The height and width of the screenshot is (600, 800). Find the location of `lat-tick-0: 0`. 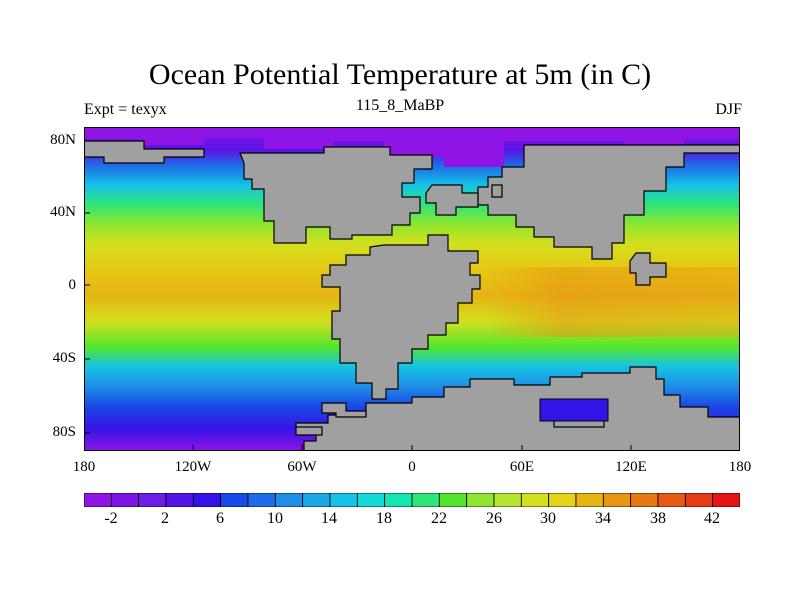

lat-tick-0: 0 is located at coordinates (72, 285).